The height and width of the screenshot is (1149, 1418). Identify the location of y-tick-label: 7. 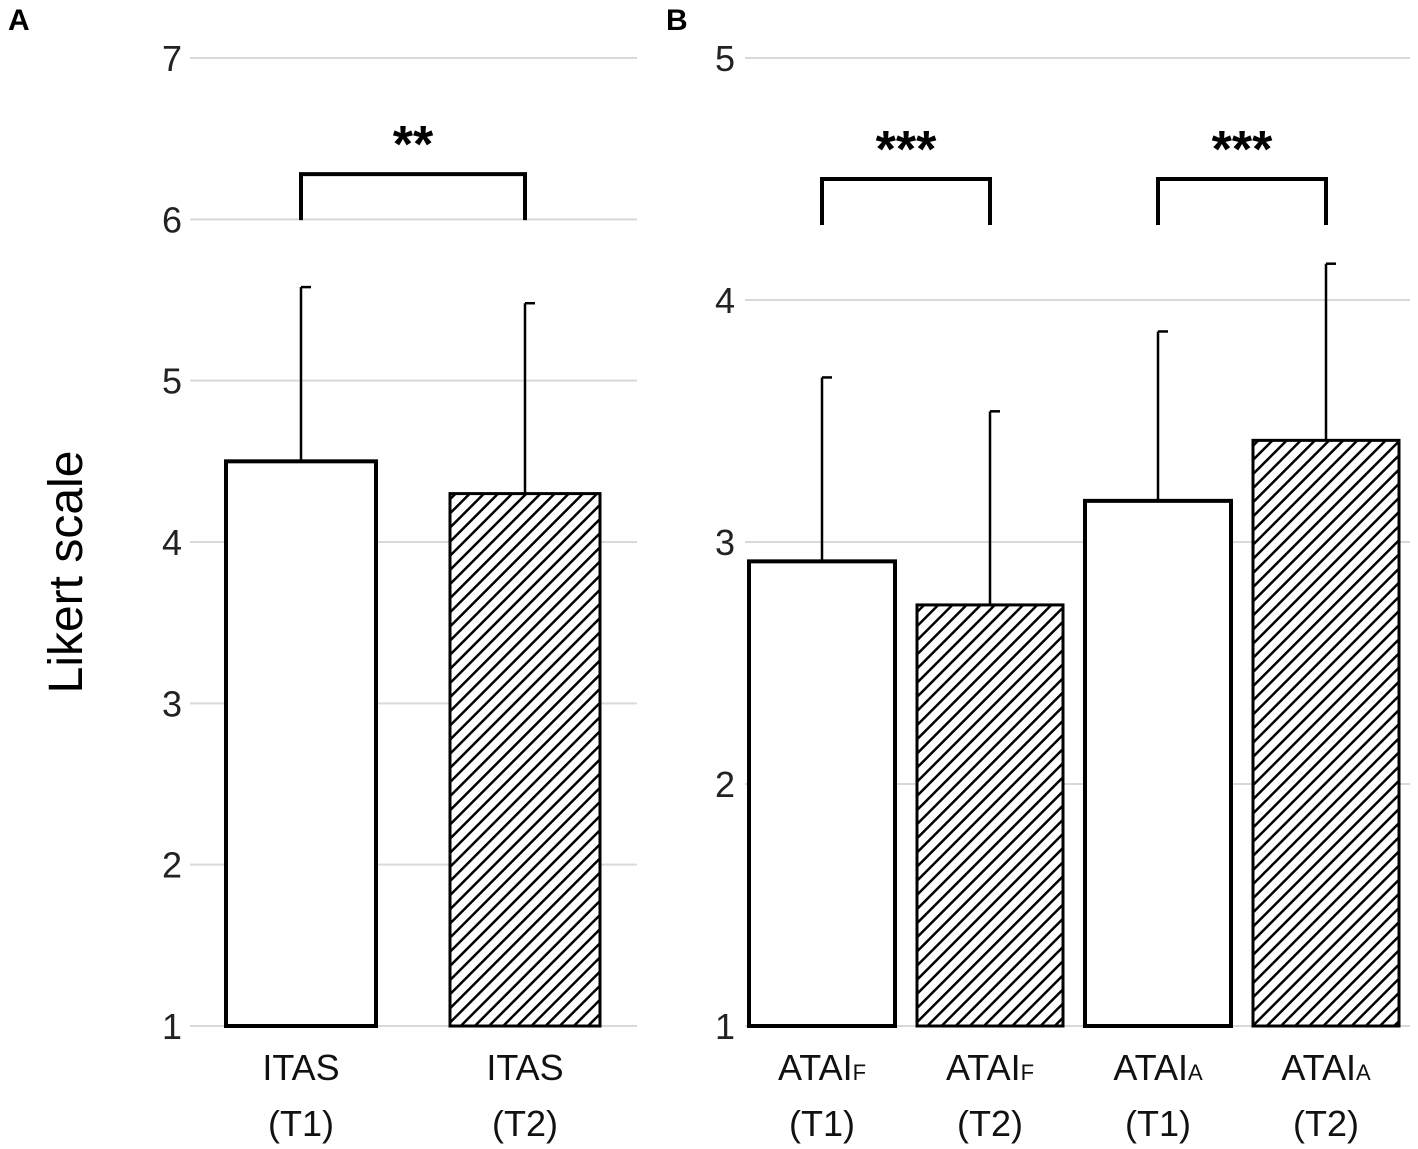
(172, 58).